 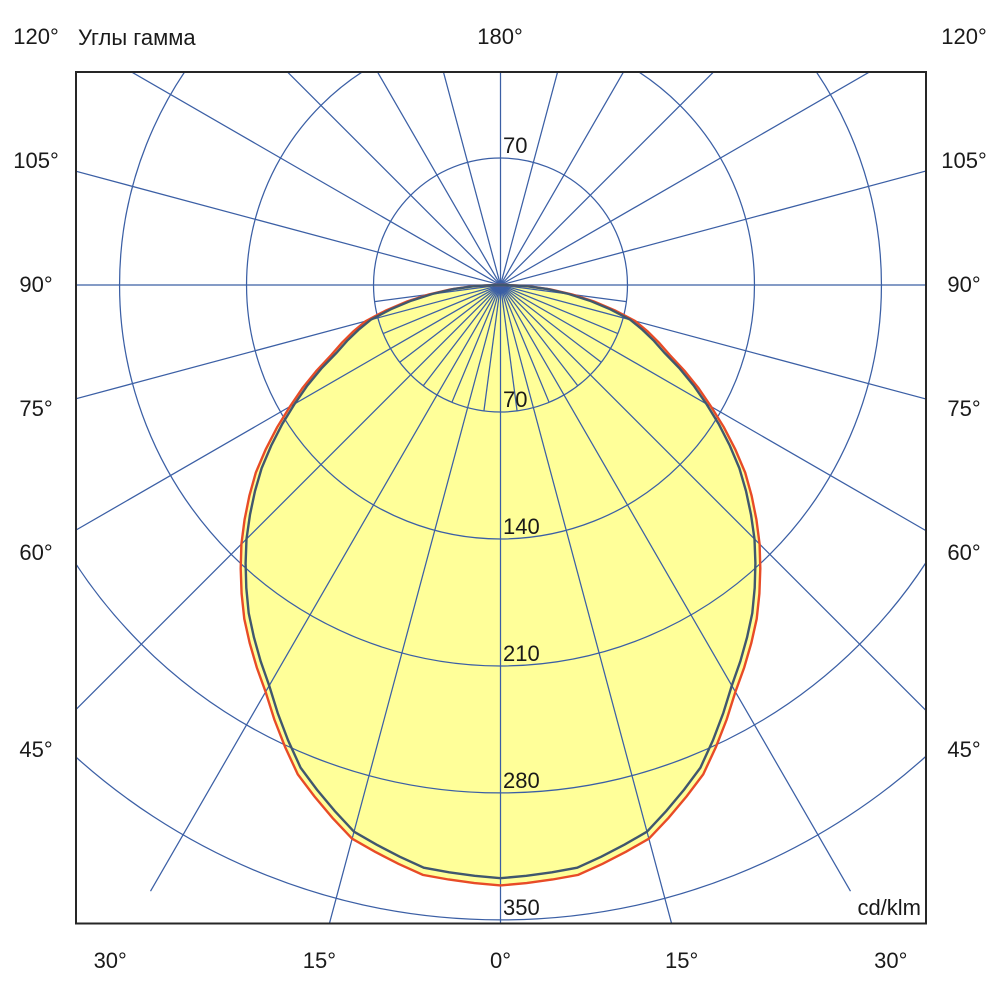 I want to click on angle-label-left-105: 105°, so click(x=36, y=160).